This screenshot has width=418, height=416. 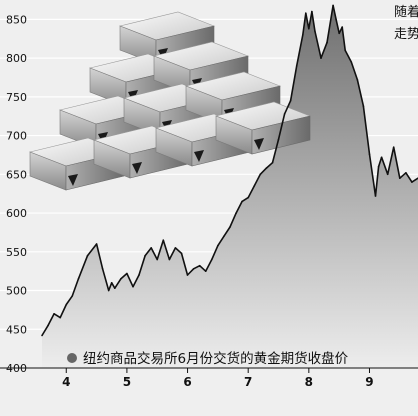 I want to click on x-tick-label: 7, so click(x=248, y=382).